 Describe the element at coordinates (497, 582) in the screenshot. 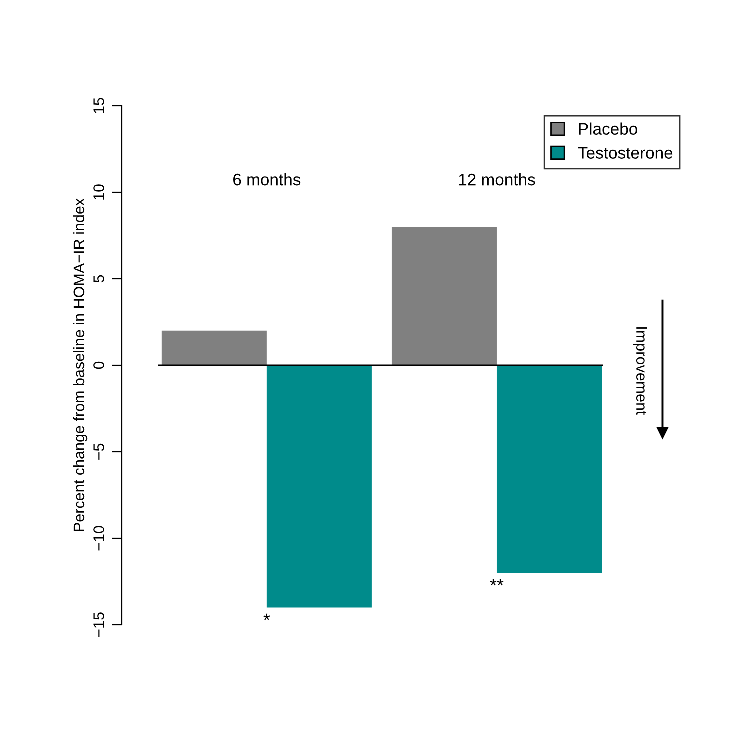

I see `annotation: **` at that location.